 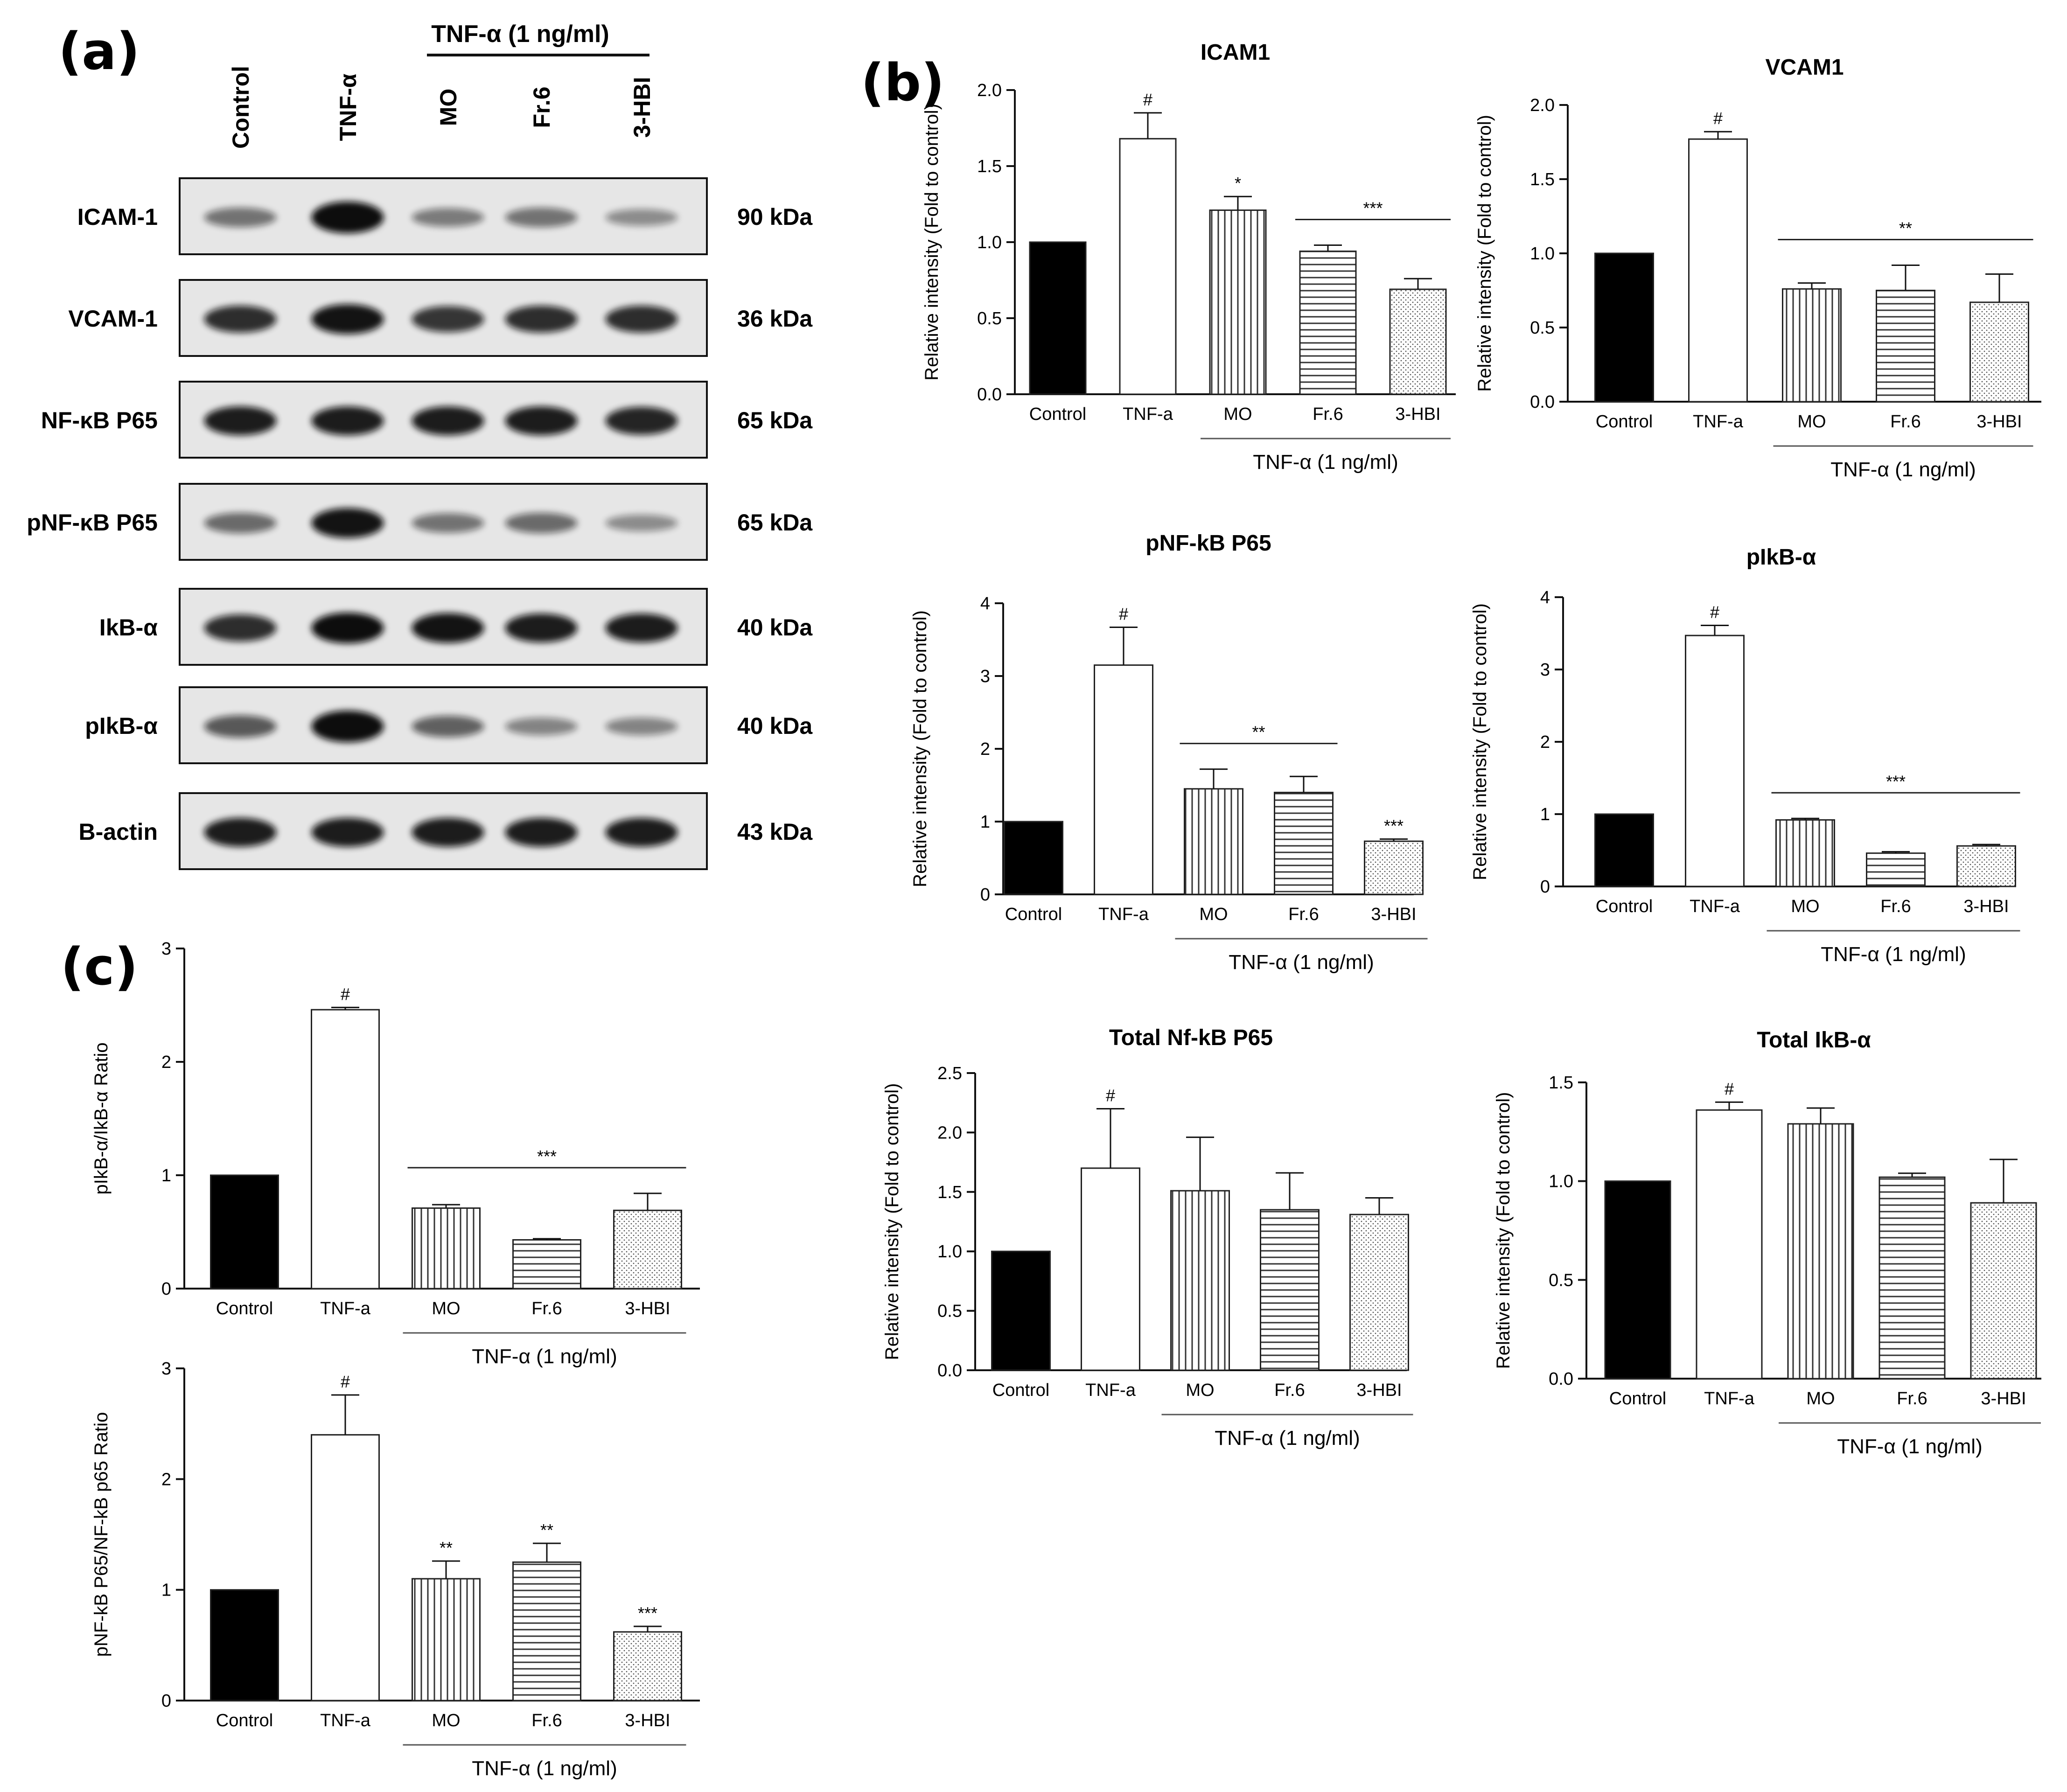 What do you see at coordinates (1781, 557) in the screenshot?
I see `chart-title: pIkB-α` at bounding box center [1781, 557].